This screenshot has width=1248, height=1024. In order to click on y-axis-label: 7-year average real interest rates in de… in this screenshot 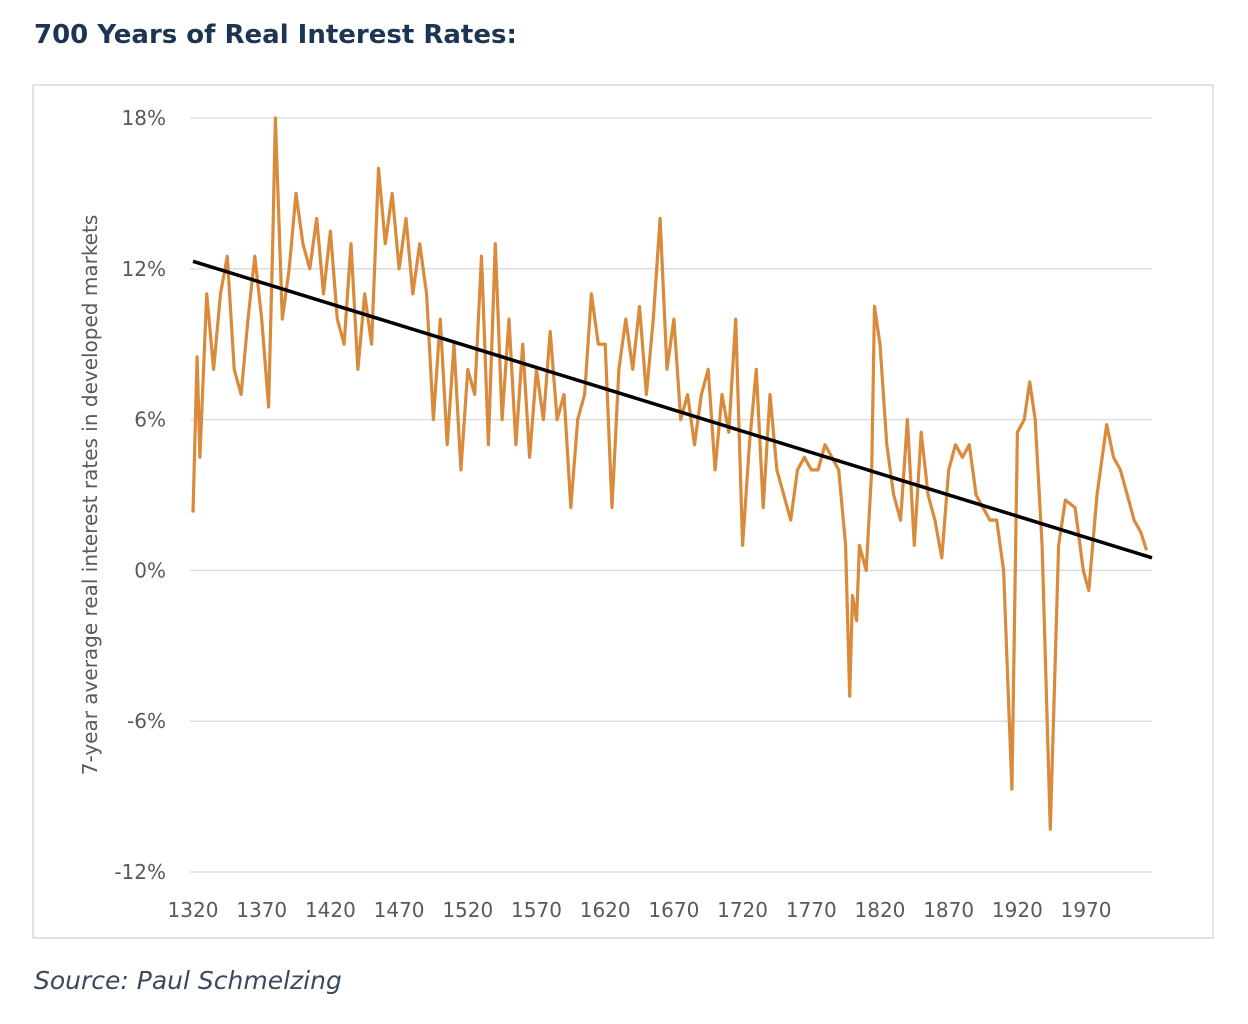, I will do `click(90, 495)`.